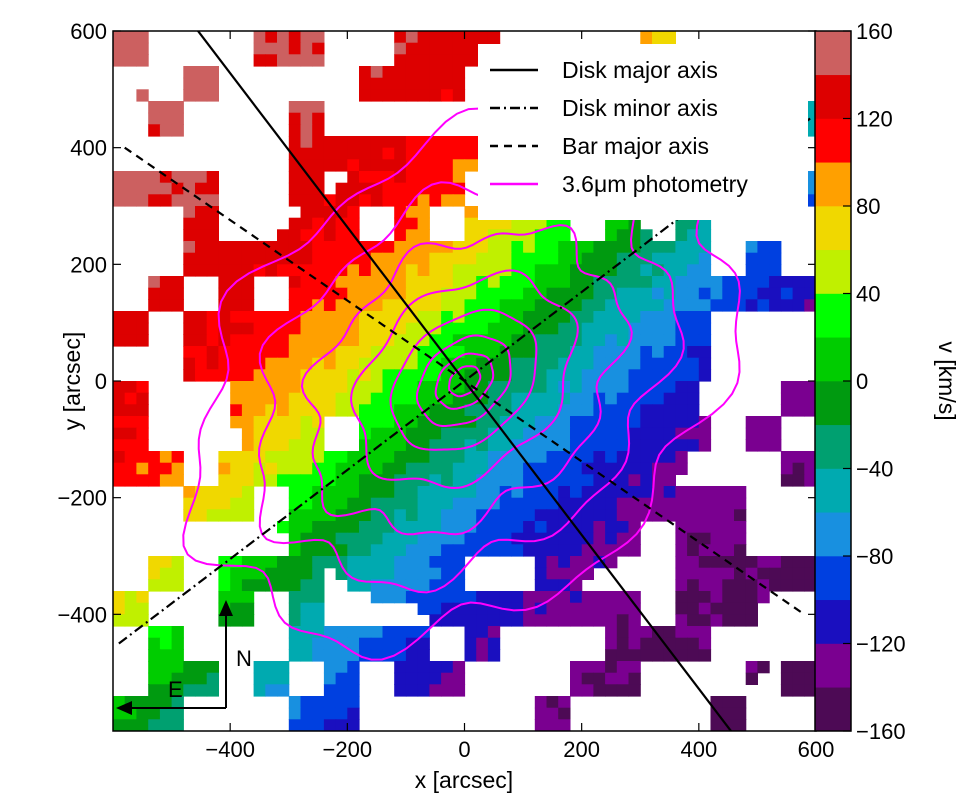  I want to click on y-tick-label: −400, so click(82, 614).